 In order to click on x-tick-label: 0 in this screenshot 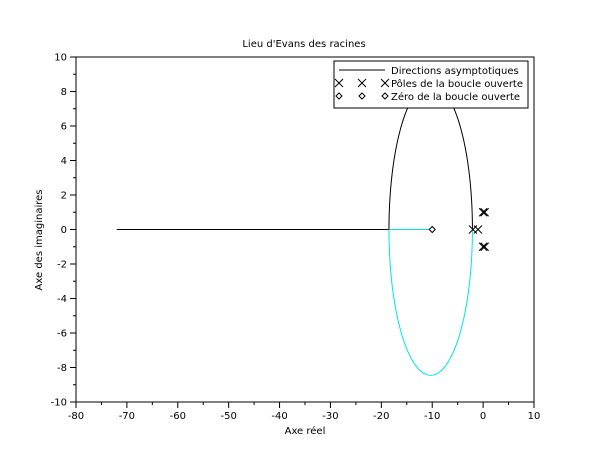, I will do `click(483, 416)`.